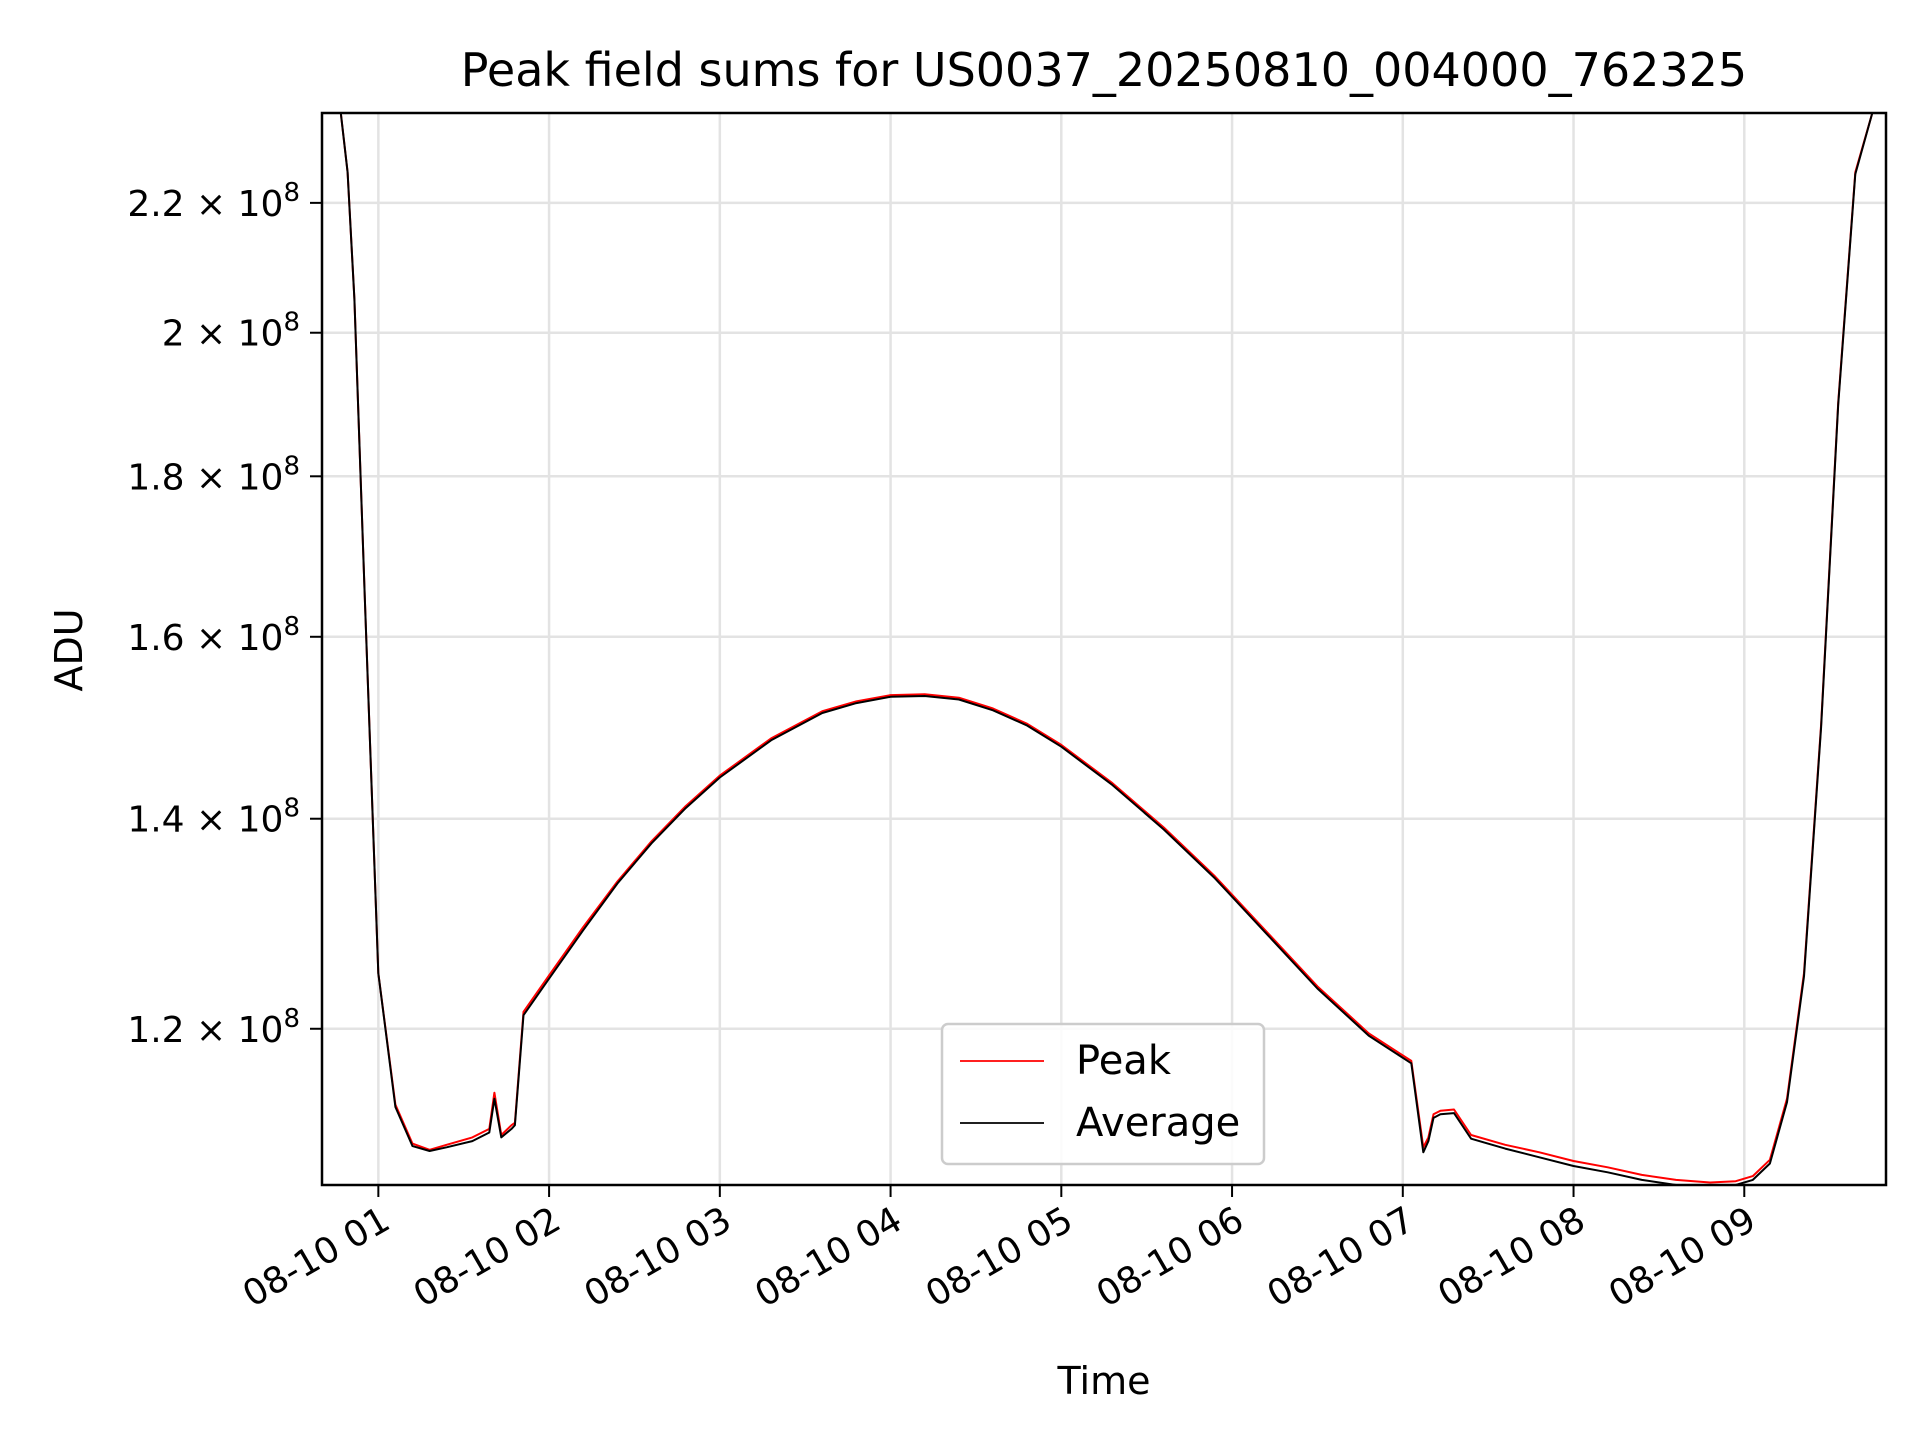 This screenshot has width=1920, height=1444. What do you see at coordinates (1158, 1123) in the screenshot?
I see `legend-label-average: Average` at bounding box center [1158, 1123].